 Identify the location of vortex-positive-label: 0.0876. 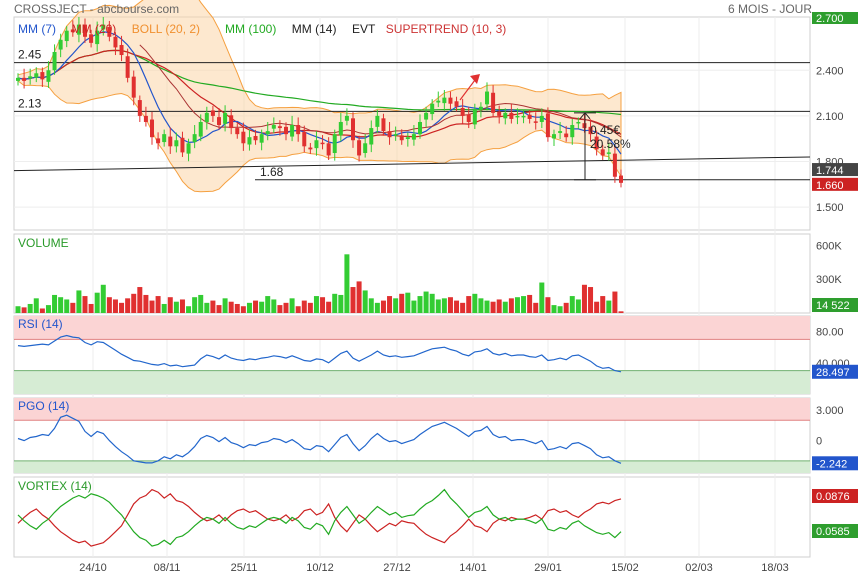
(833, 497).